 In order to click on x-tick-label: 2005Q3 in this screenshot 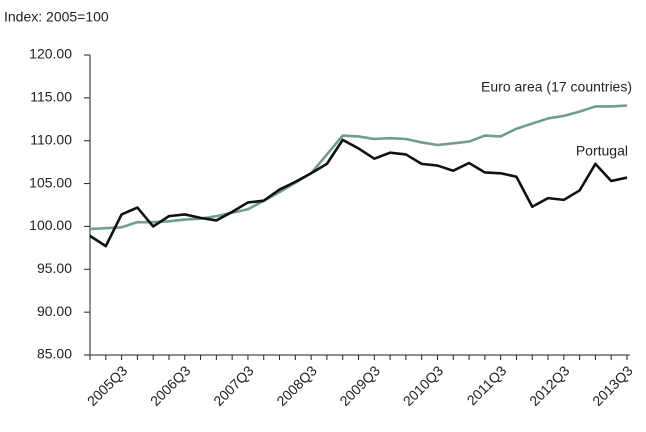, I will do `click(107, 385)`.